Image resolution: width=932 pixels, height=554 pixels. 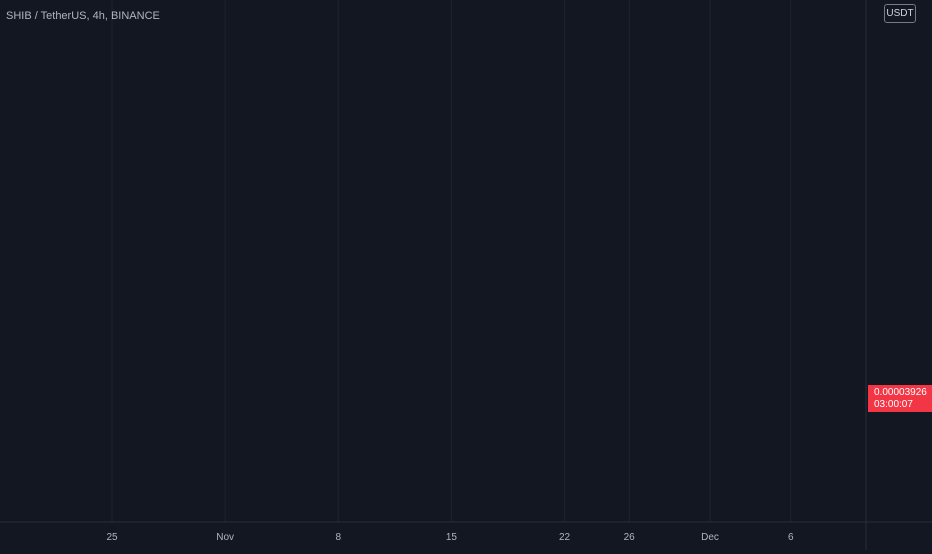 I want to click on bar-countdown: 03:00:07, so click(x=893, y=404).